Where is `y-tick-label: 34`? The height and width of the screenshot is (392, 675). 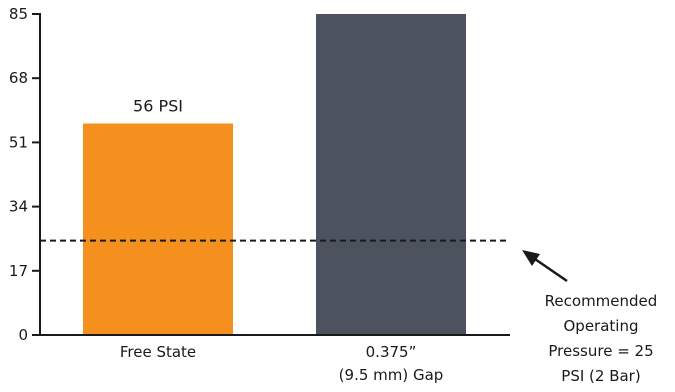
y-tick-label: 34 is located at coordinates (18, 207).